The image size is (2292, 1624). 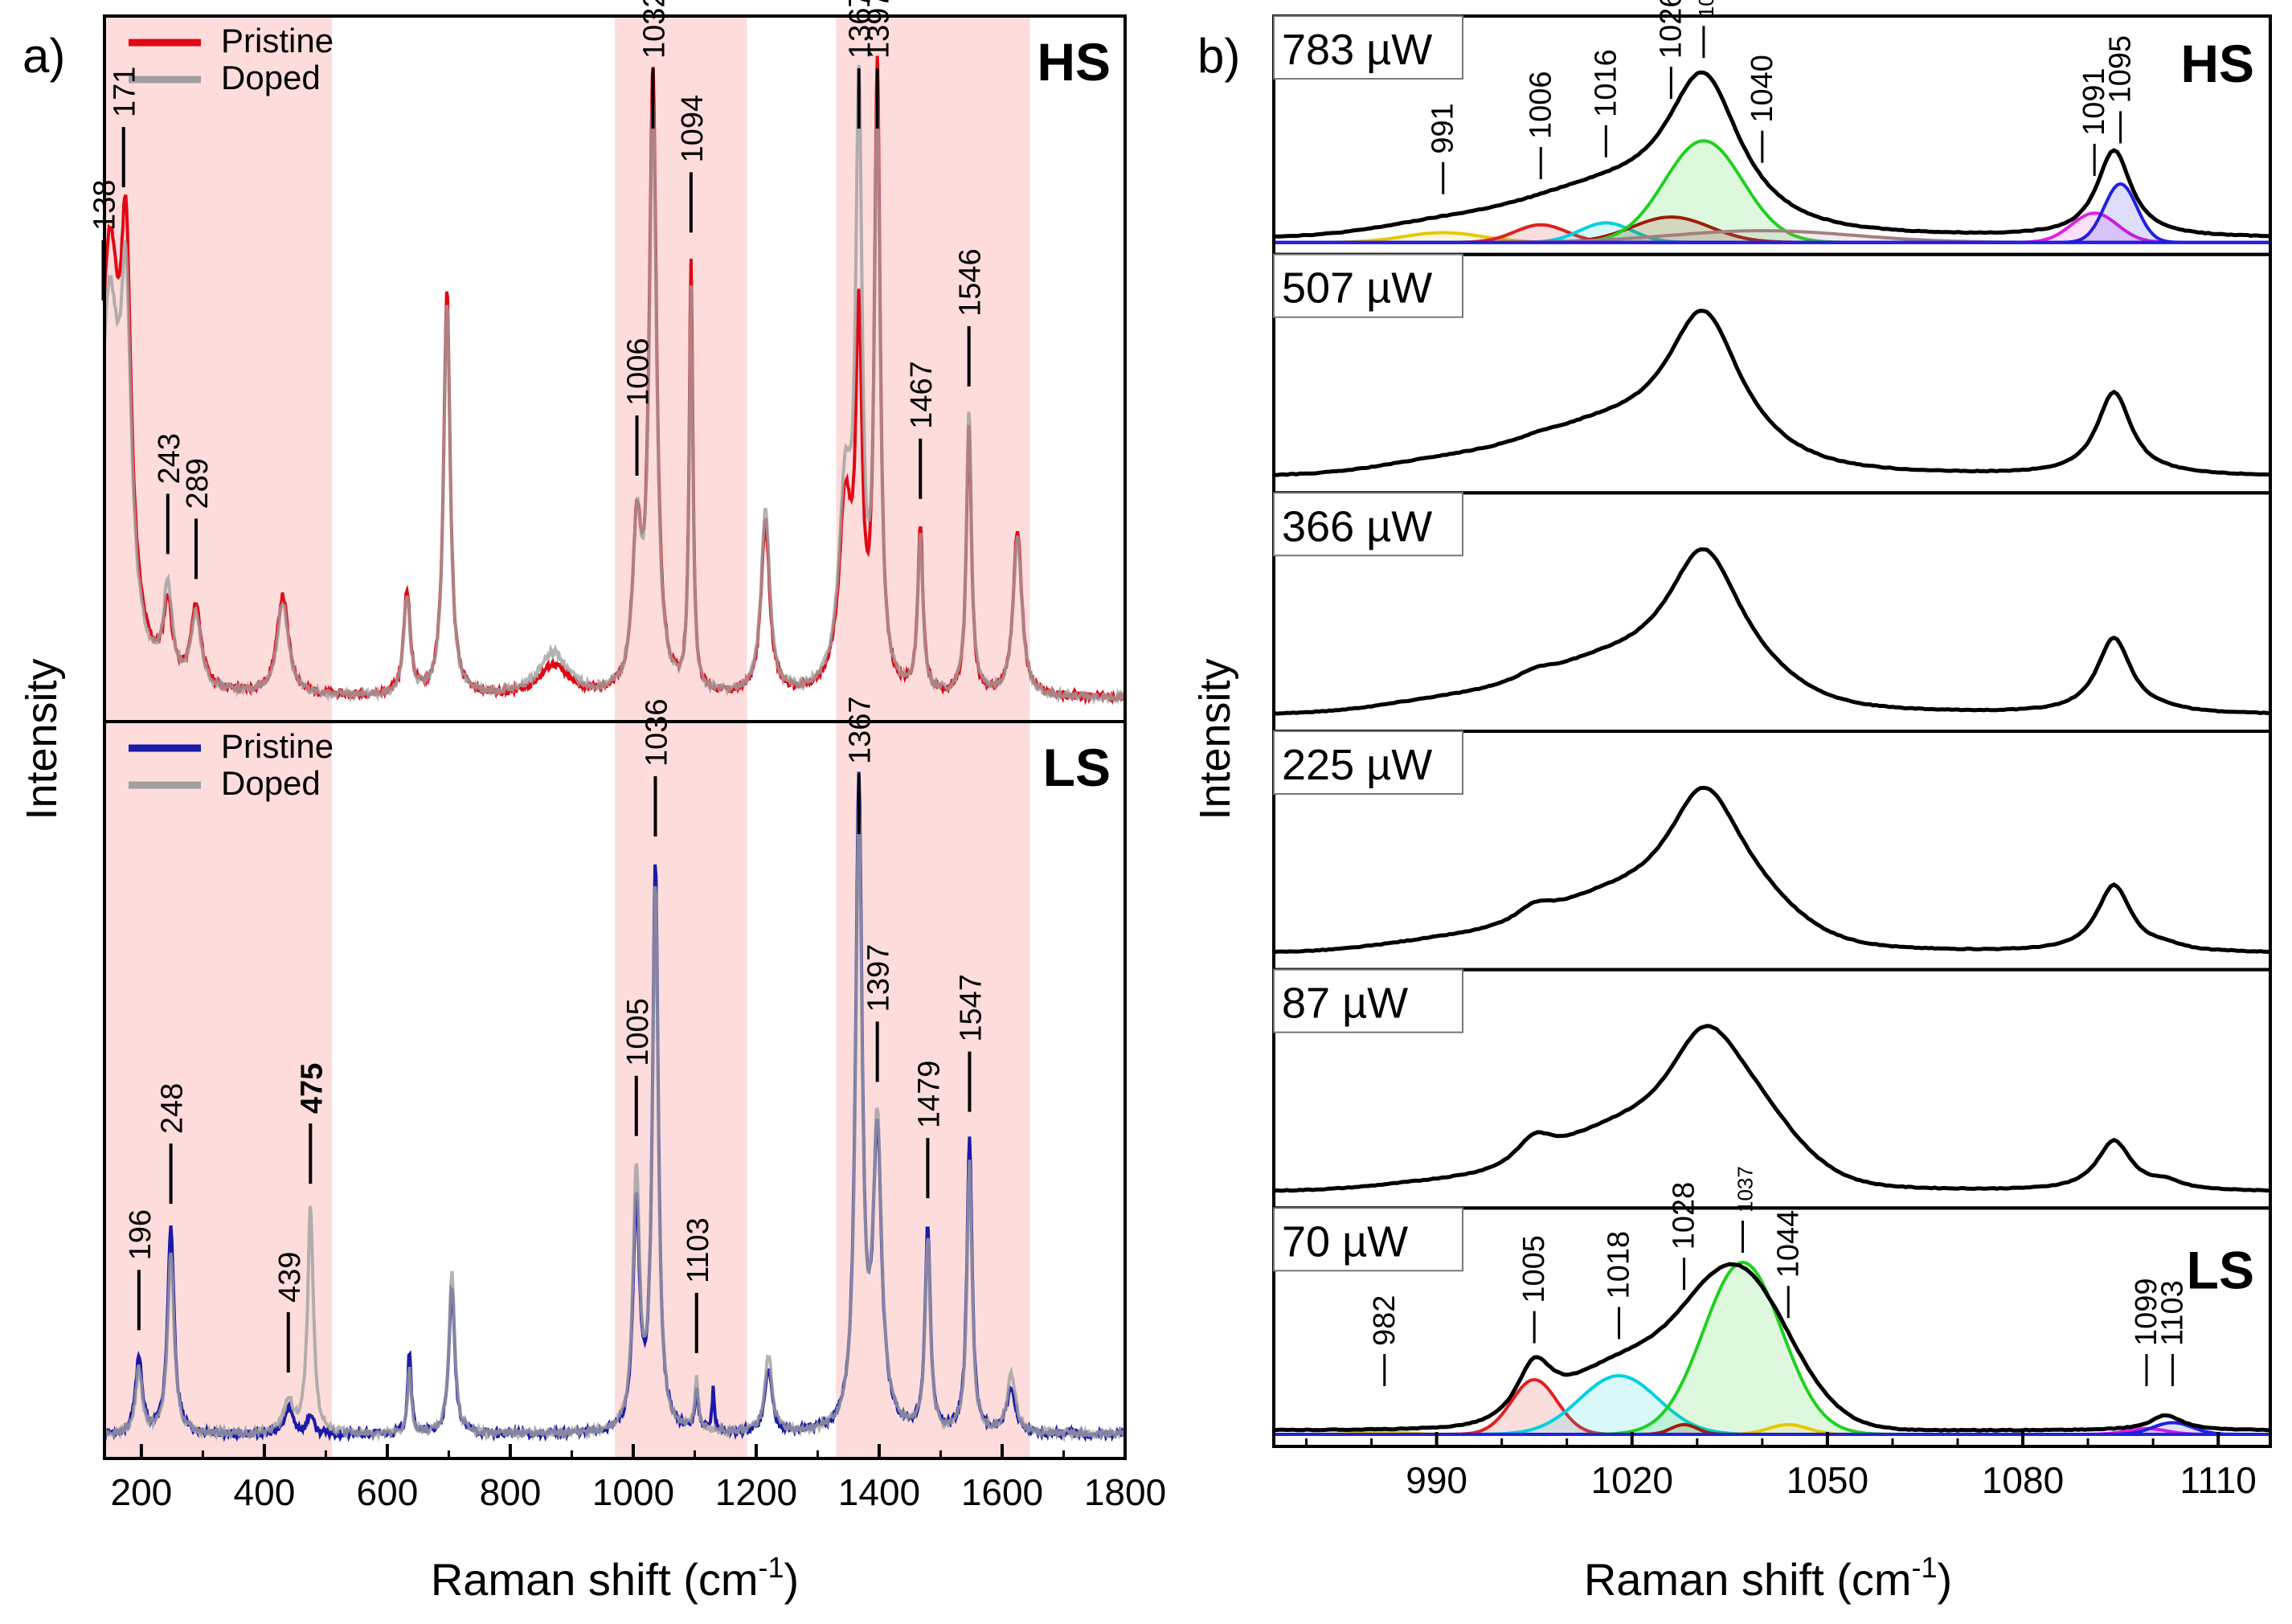 What do you see at coordinates (290, 1277) in the screenshot?
I see `annotation-label: 439` at bounding box center [290, 1277].